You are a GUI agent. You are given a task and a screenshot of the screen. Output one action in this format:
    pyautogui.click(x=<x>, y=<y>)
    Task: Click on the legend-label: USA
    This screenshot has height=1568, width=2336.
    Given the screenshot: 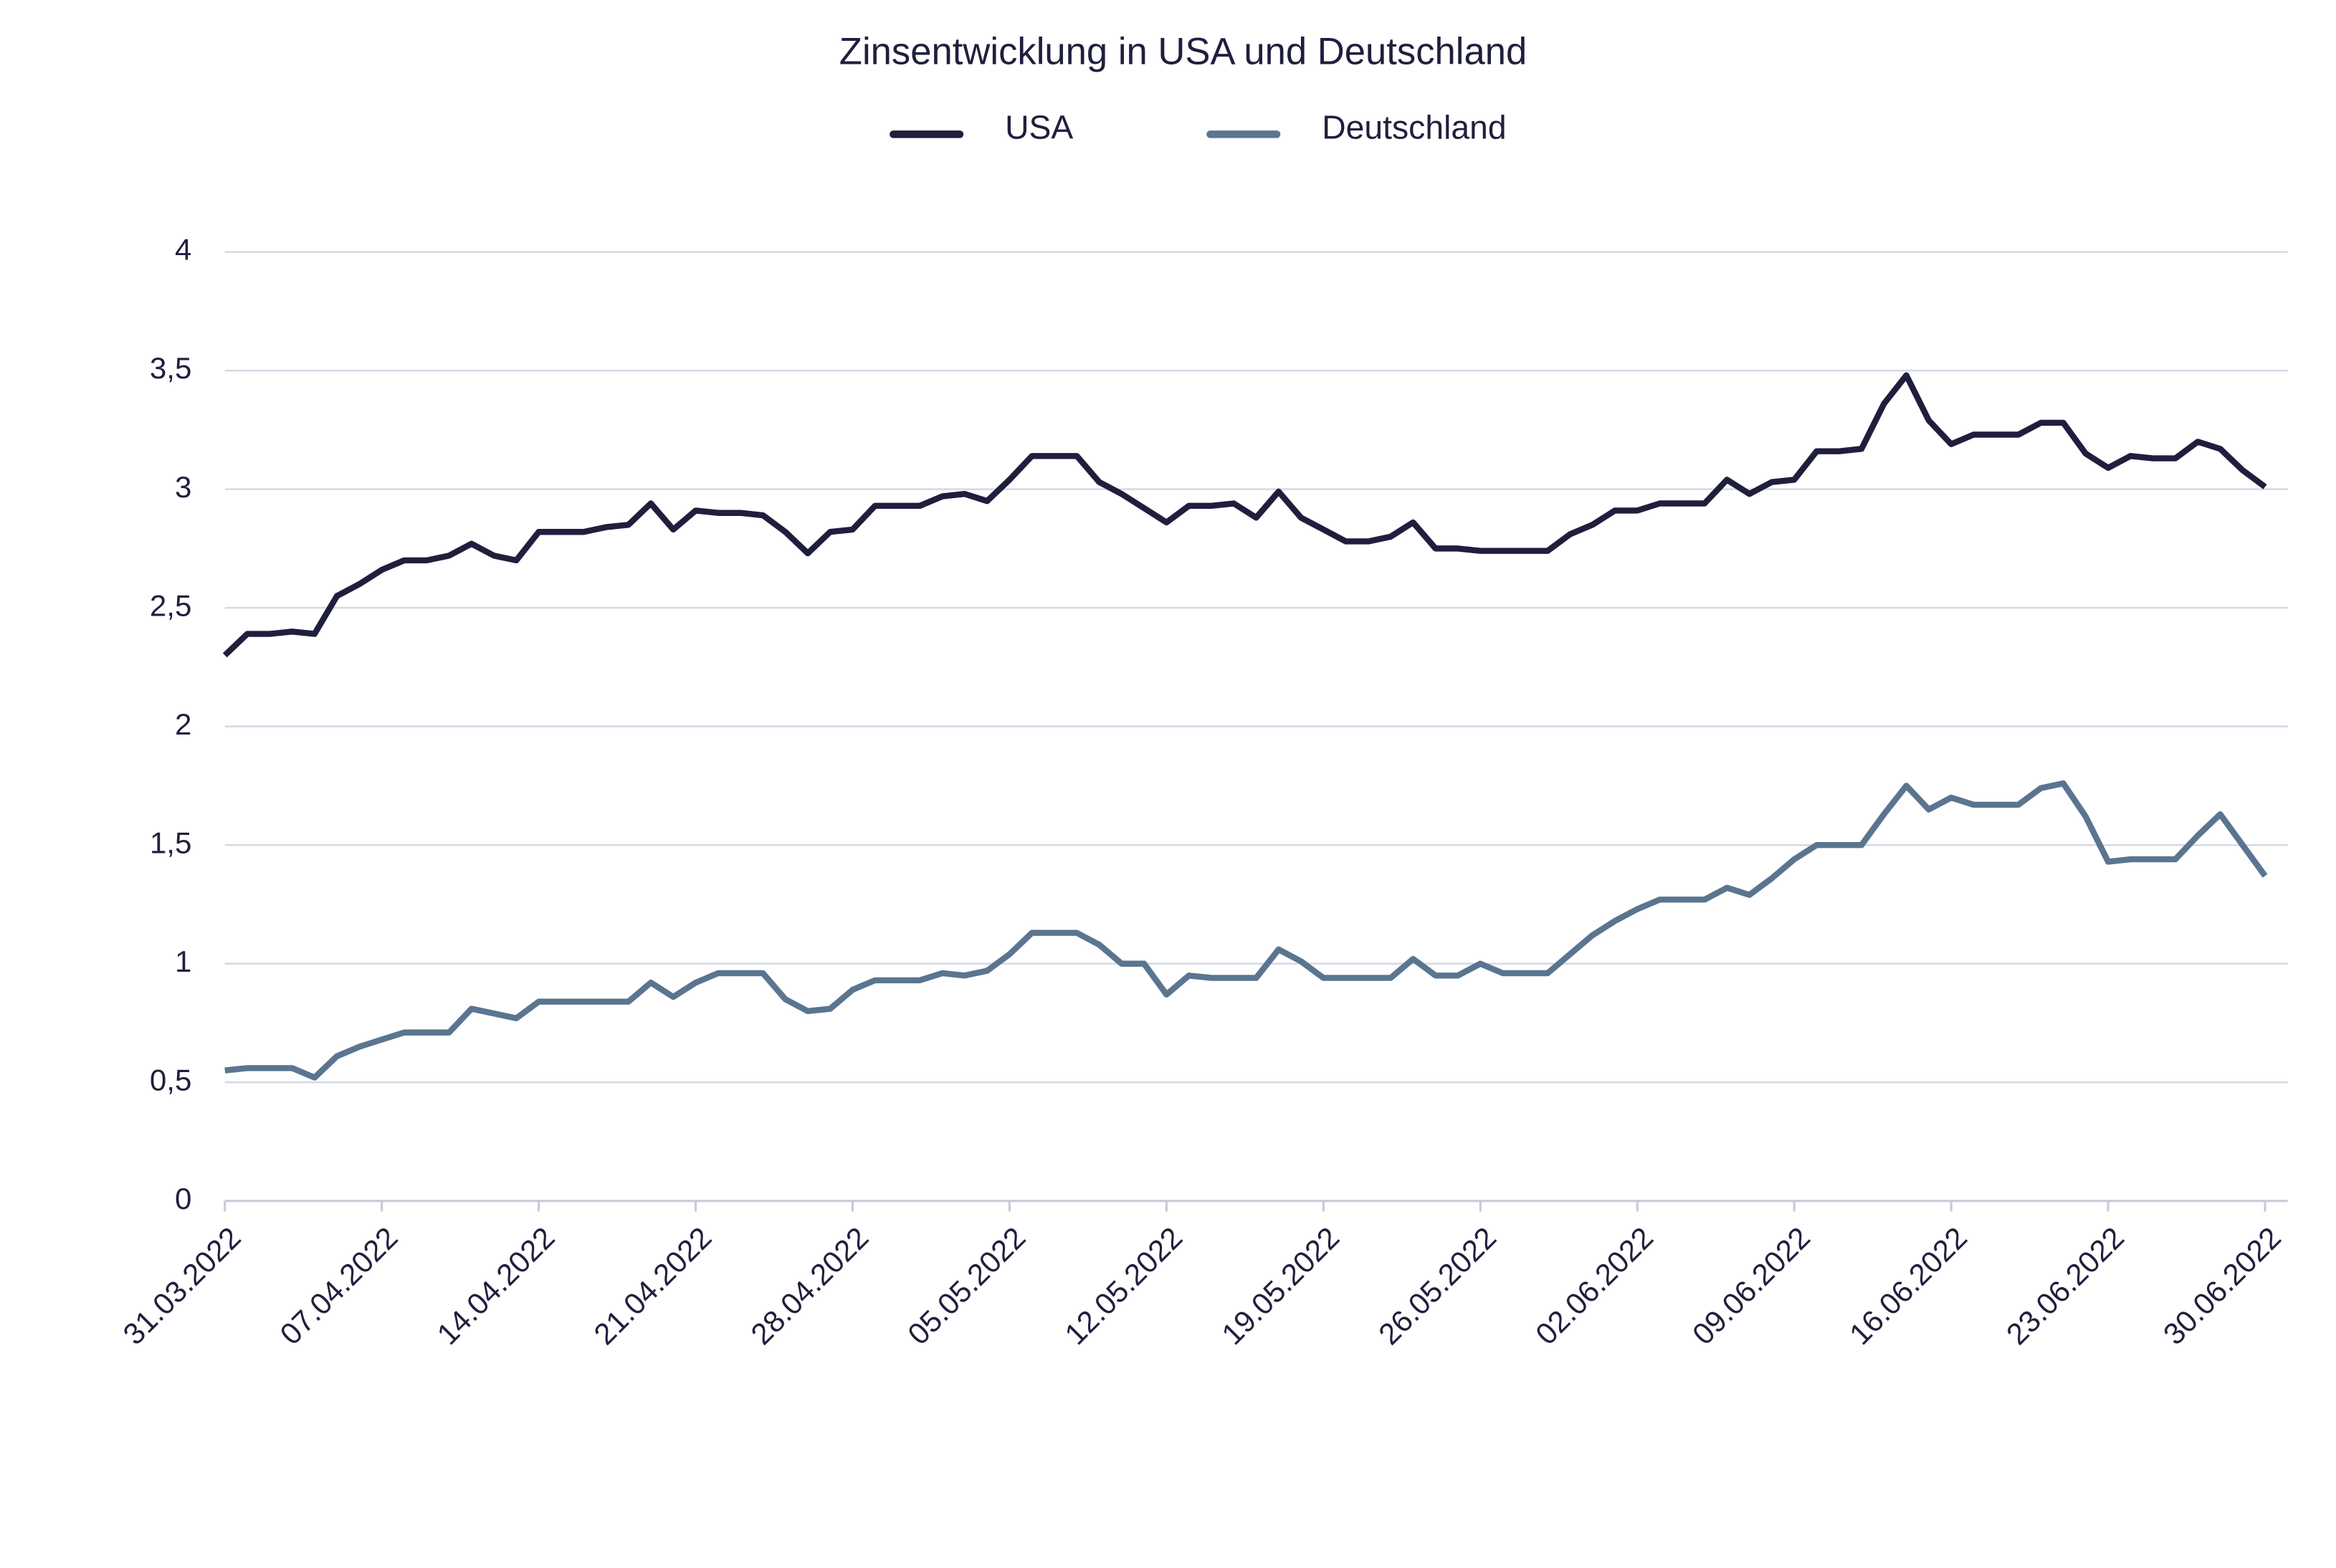 What is the action you would take?
    pyautogui.click(x=1039, y=127)
    